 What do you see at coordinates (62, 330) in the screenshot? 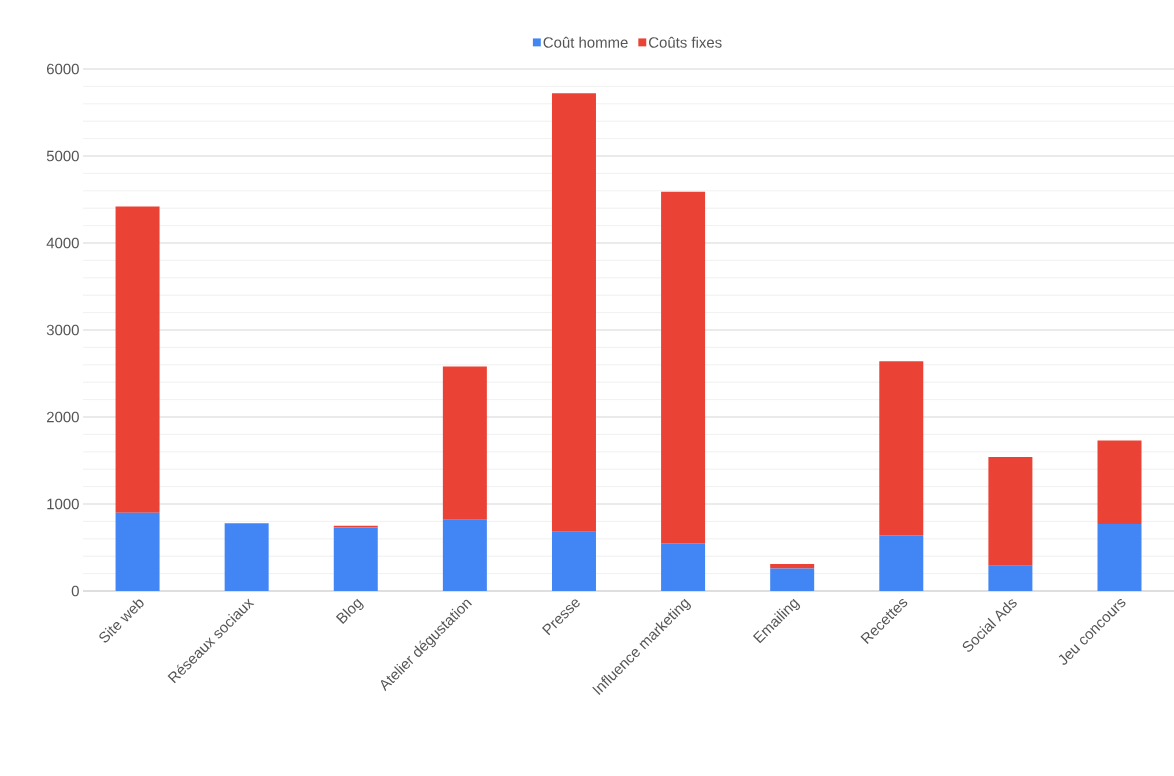
I see `y-tick-label: 3000` at bounding box center [62, 330].